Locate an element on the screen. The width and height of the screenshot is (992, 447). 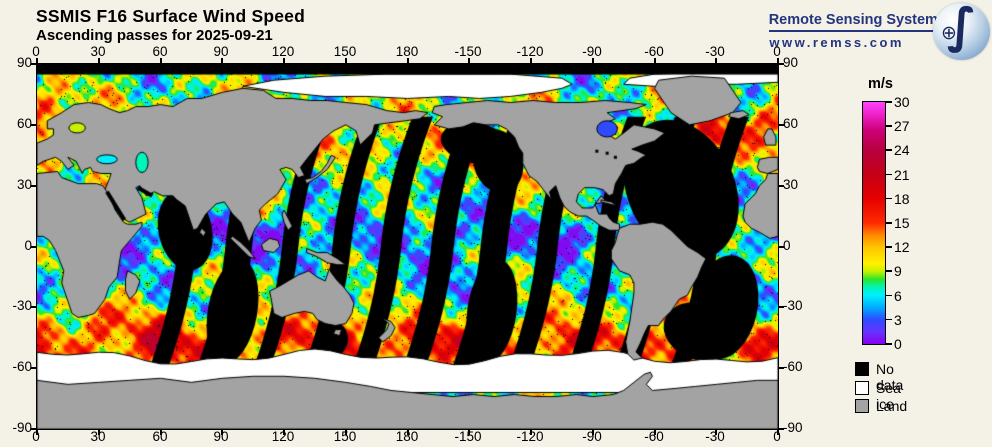
integral-glyph-icon: ∫ is located at coordinates (962, 27).